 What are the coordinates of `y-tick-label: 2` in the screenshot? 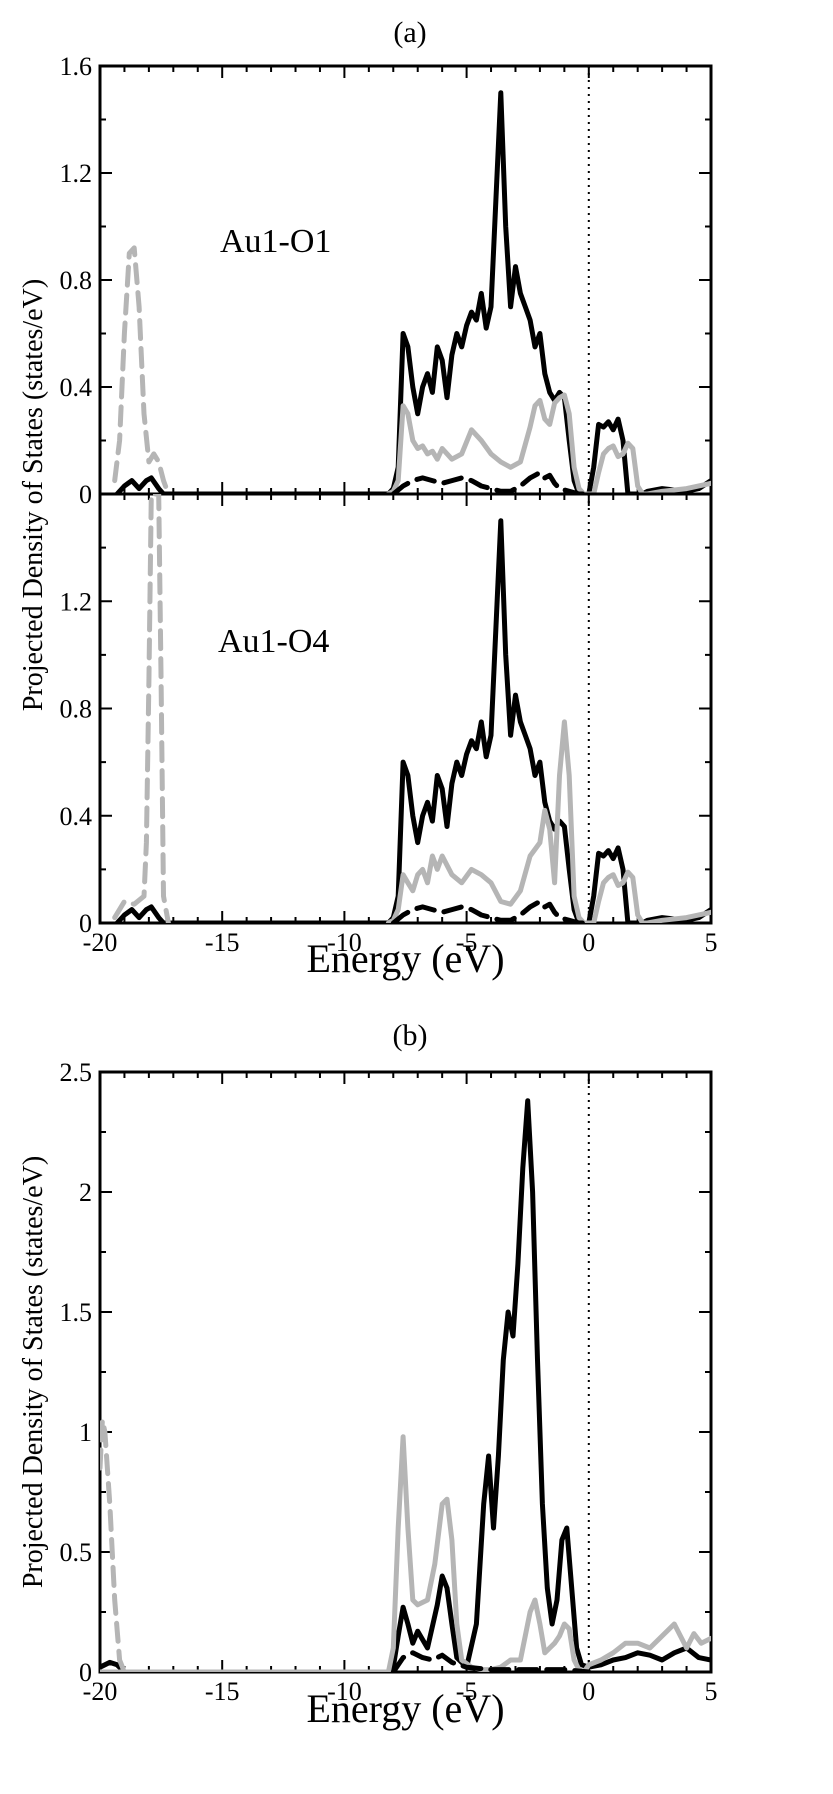 It's located at (85, 1192).